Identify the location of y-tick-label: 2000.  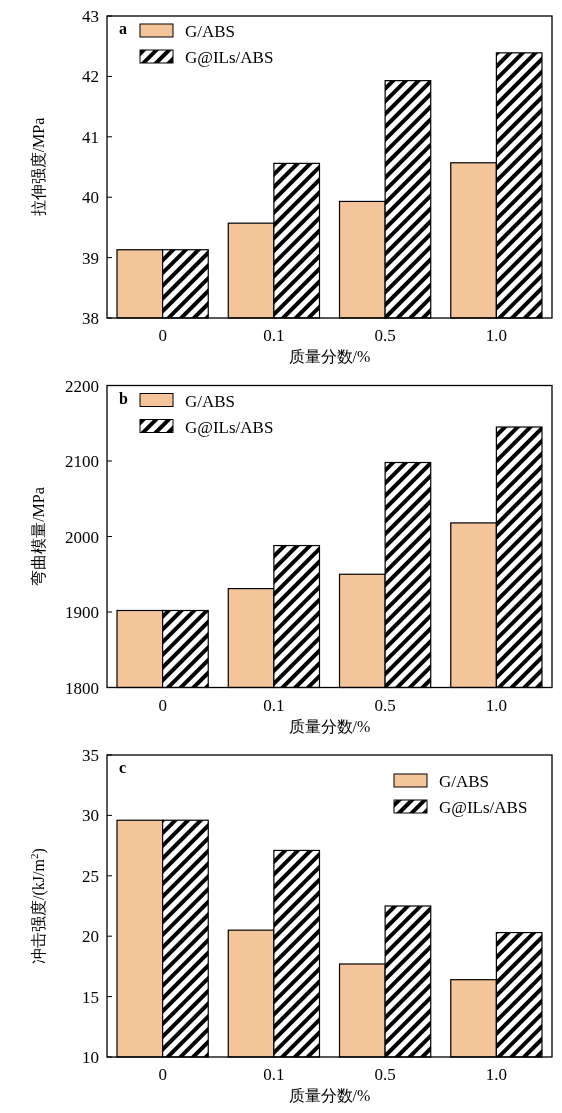
(82, 537).